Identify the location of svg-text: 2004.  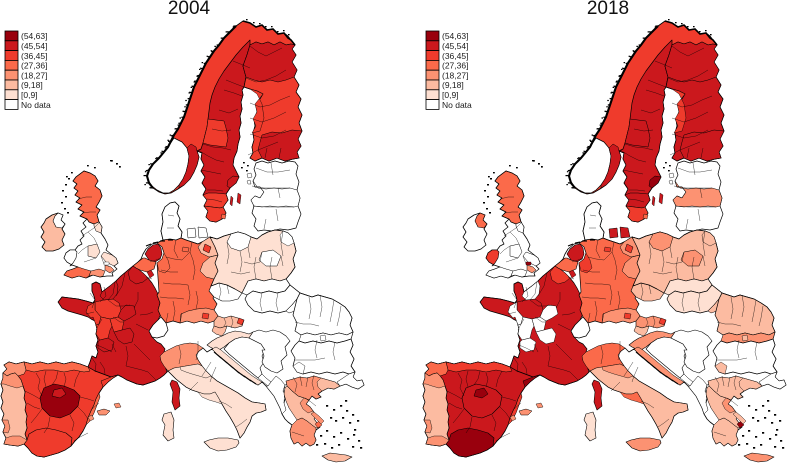
(189, 9).